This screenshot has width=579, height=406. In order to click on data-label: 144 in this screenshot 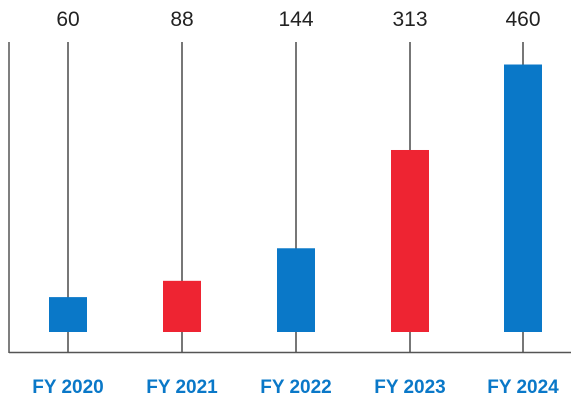, I will do `click(295, 19)`.